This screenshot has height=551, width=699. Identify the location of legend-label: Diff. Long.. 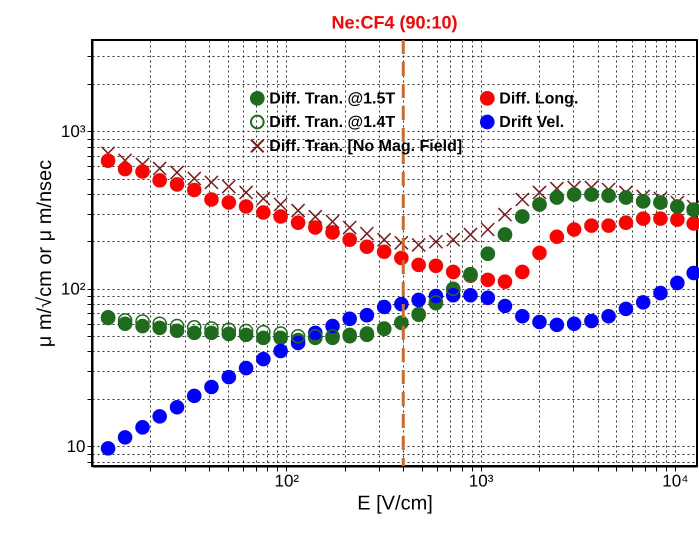
(538, 99).